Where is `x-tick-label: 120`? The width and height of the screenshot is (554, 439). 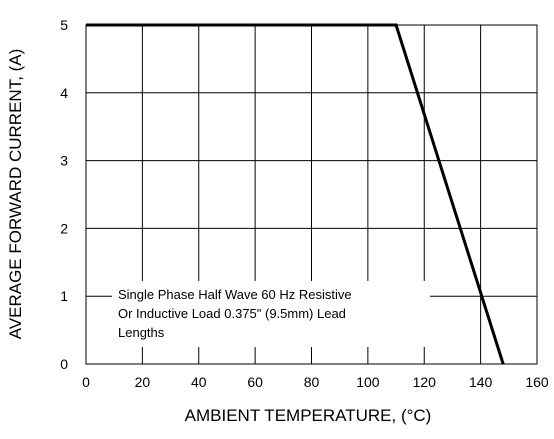 x-tick-label: 120 is located at coordinates (425, 382).